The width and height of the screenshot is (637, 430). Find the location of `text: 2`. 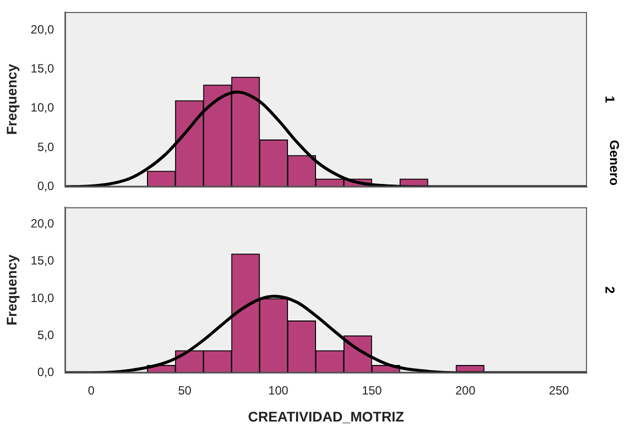

text: 2 is located at coordinates (610, 290).